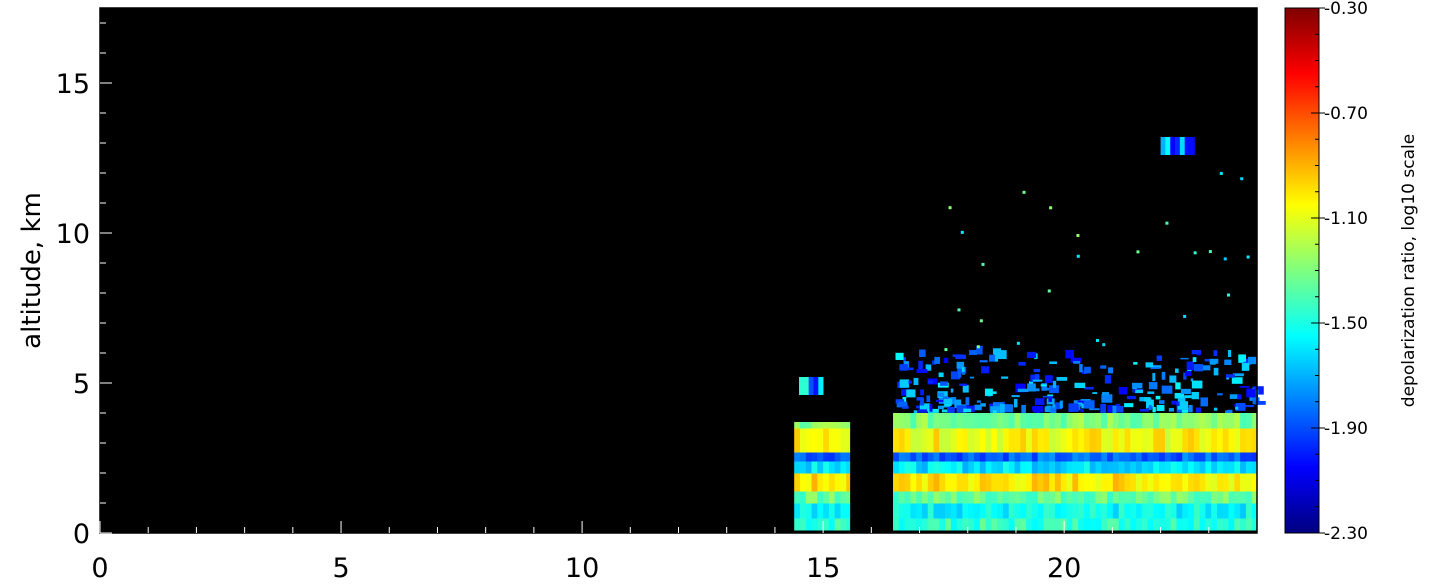 This screenshot has height=584, width=1436. What do you see at coordinates (84, 286) in the screenshot?
I see `y-axis: 0 5 10 15` at bounding box center [84, 286].